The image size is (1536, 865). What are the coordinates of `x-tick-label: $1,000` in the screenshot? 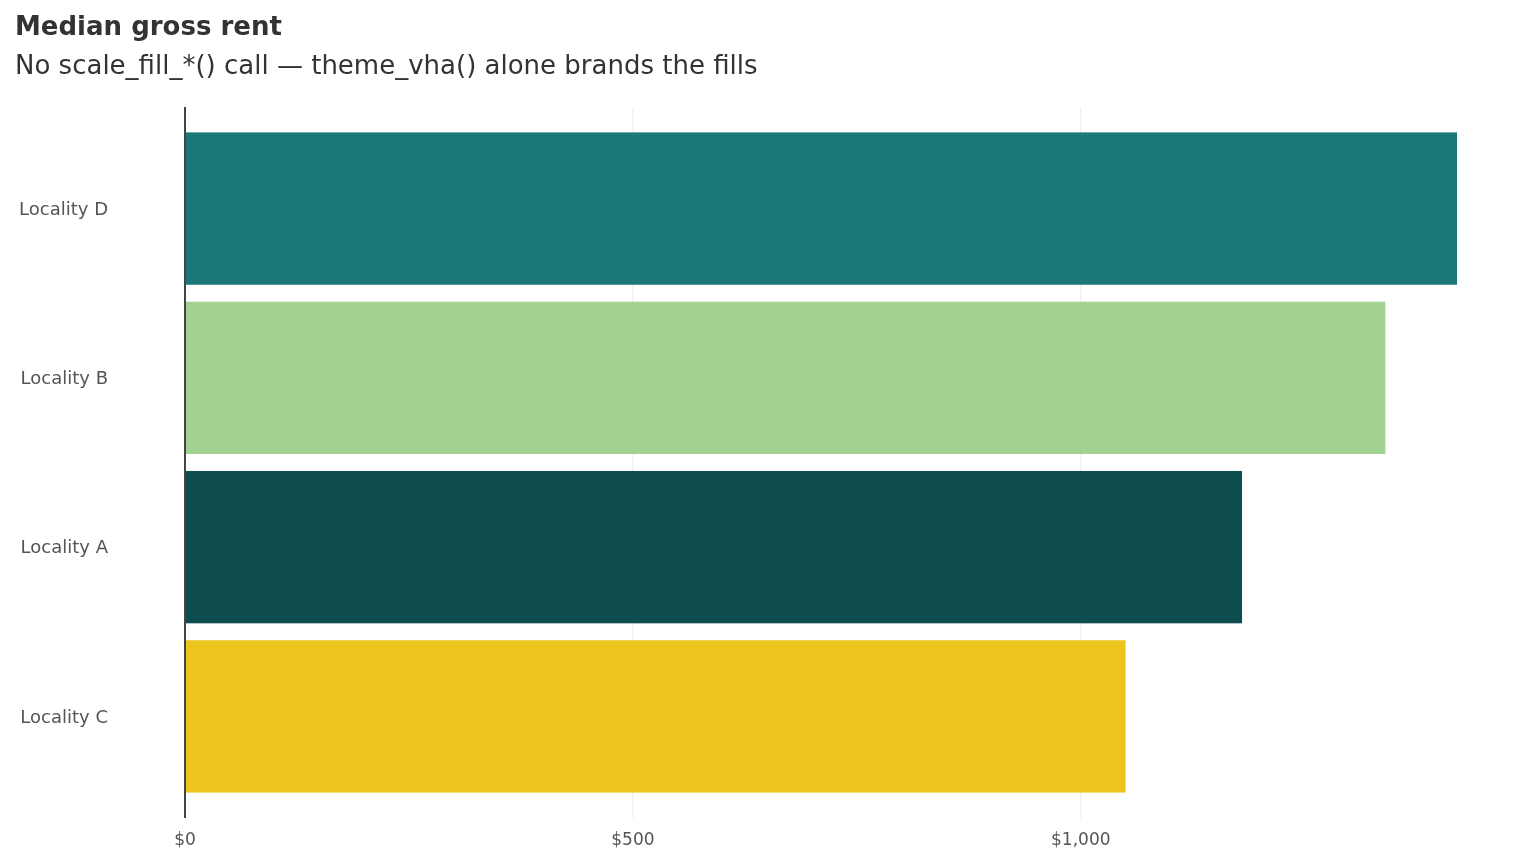 It's located at (1081, 839).